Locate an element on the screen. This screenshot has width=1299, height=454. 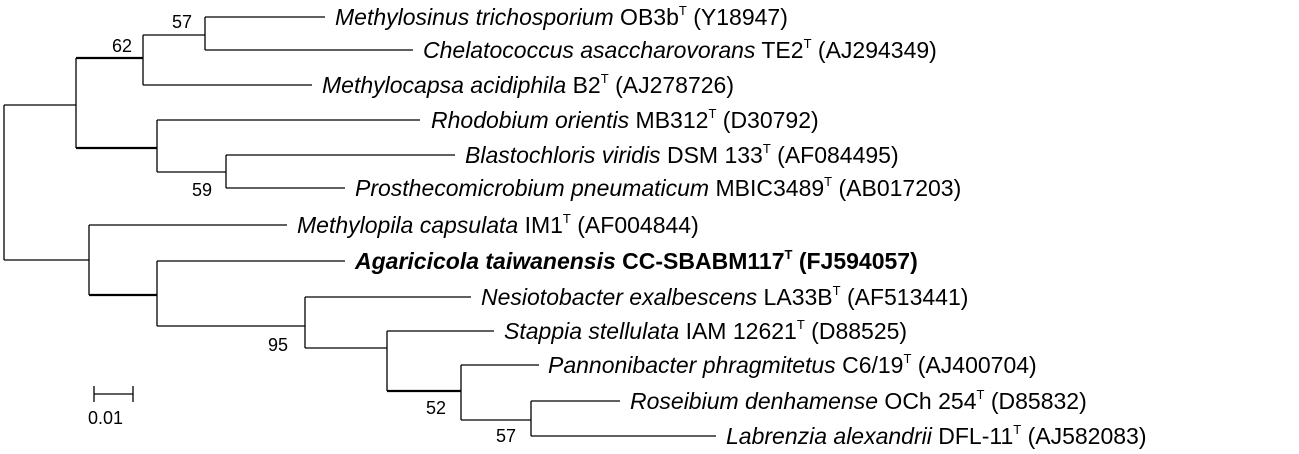
accession-number: (FJ594057) is located at coordinates (854, 261).